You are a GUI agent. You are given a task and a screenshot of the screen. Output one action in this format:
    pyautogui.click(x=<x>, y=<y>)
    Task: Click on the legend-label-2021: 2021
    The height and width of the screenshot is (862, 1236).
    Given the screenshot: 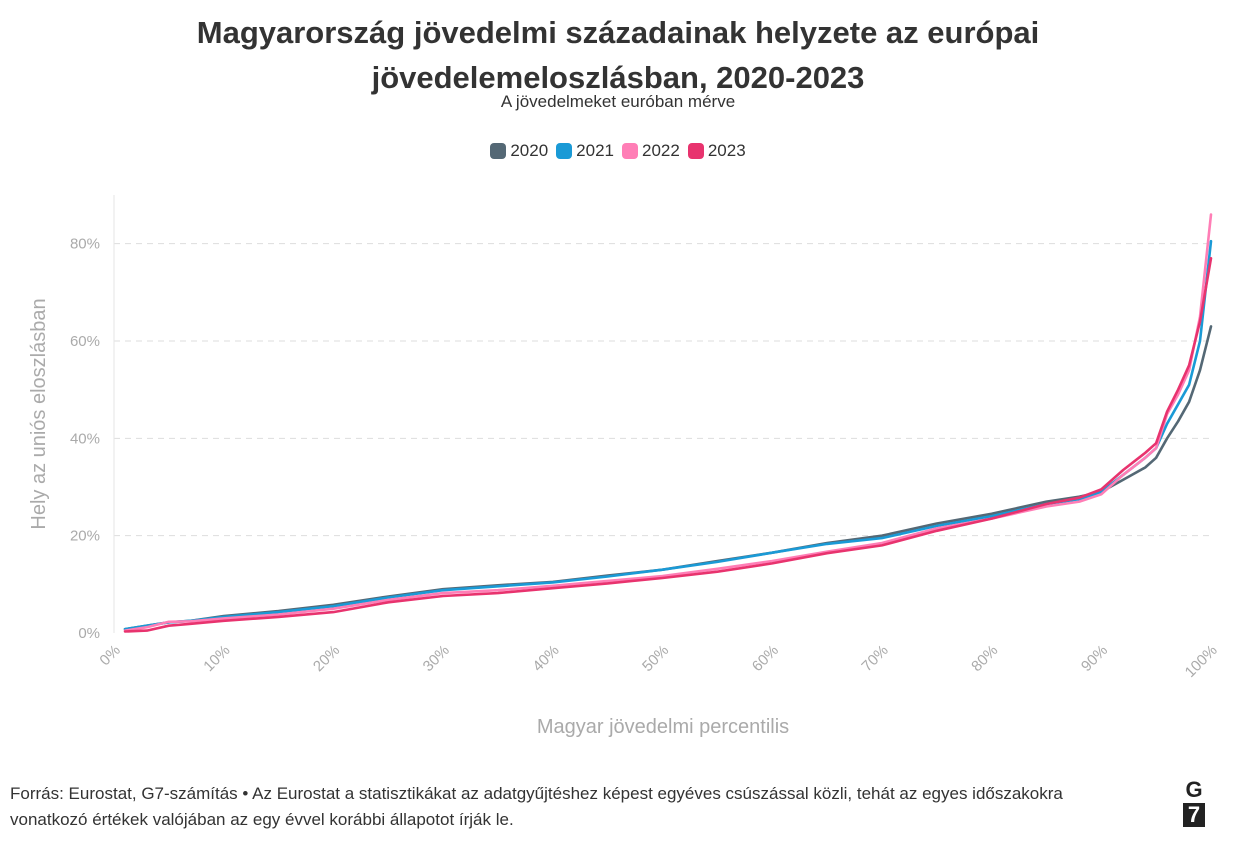 What is the action you would take?
    pyautogui.click(x=595, y=150)
    